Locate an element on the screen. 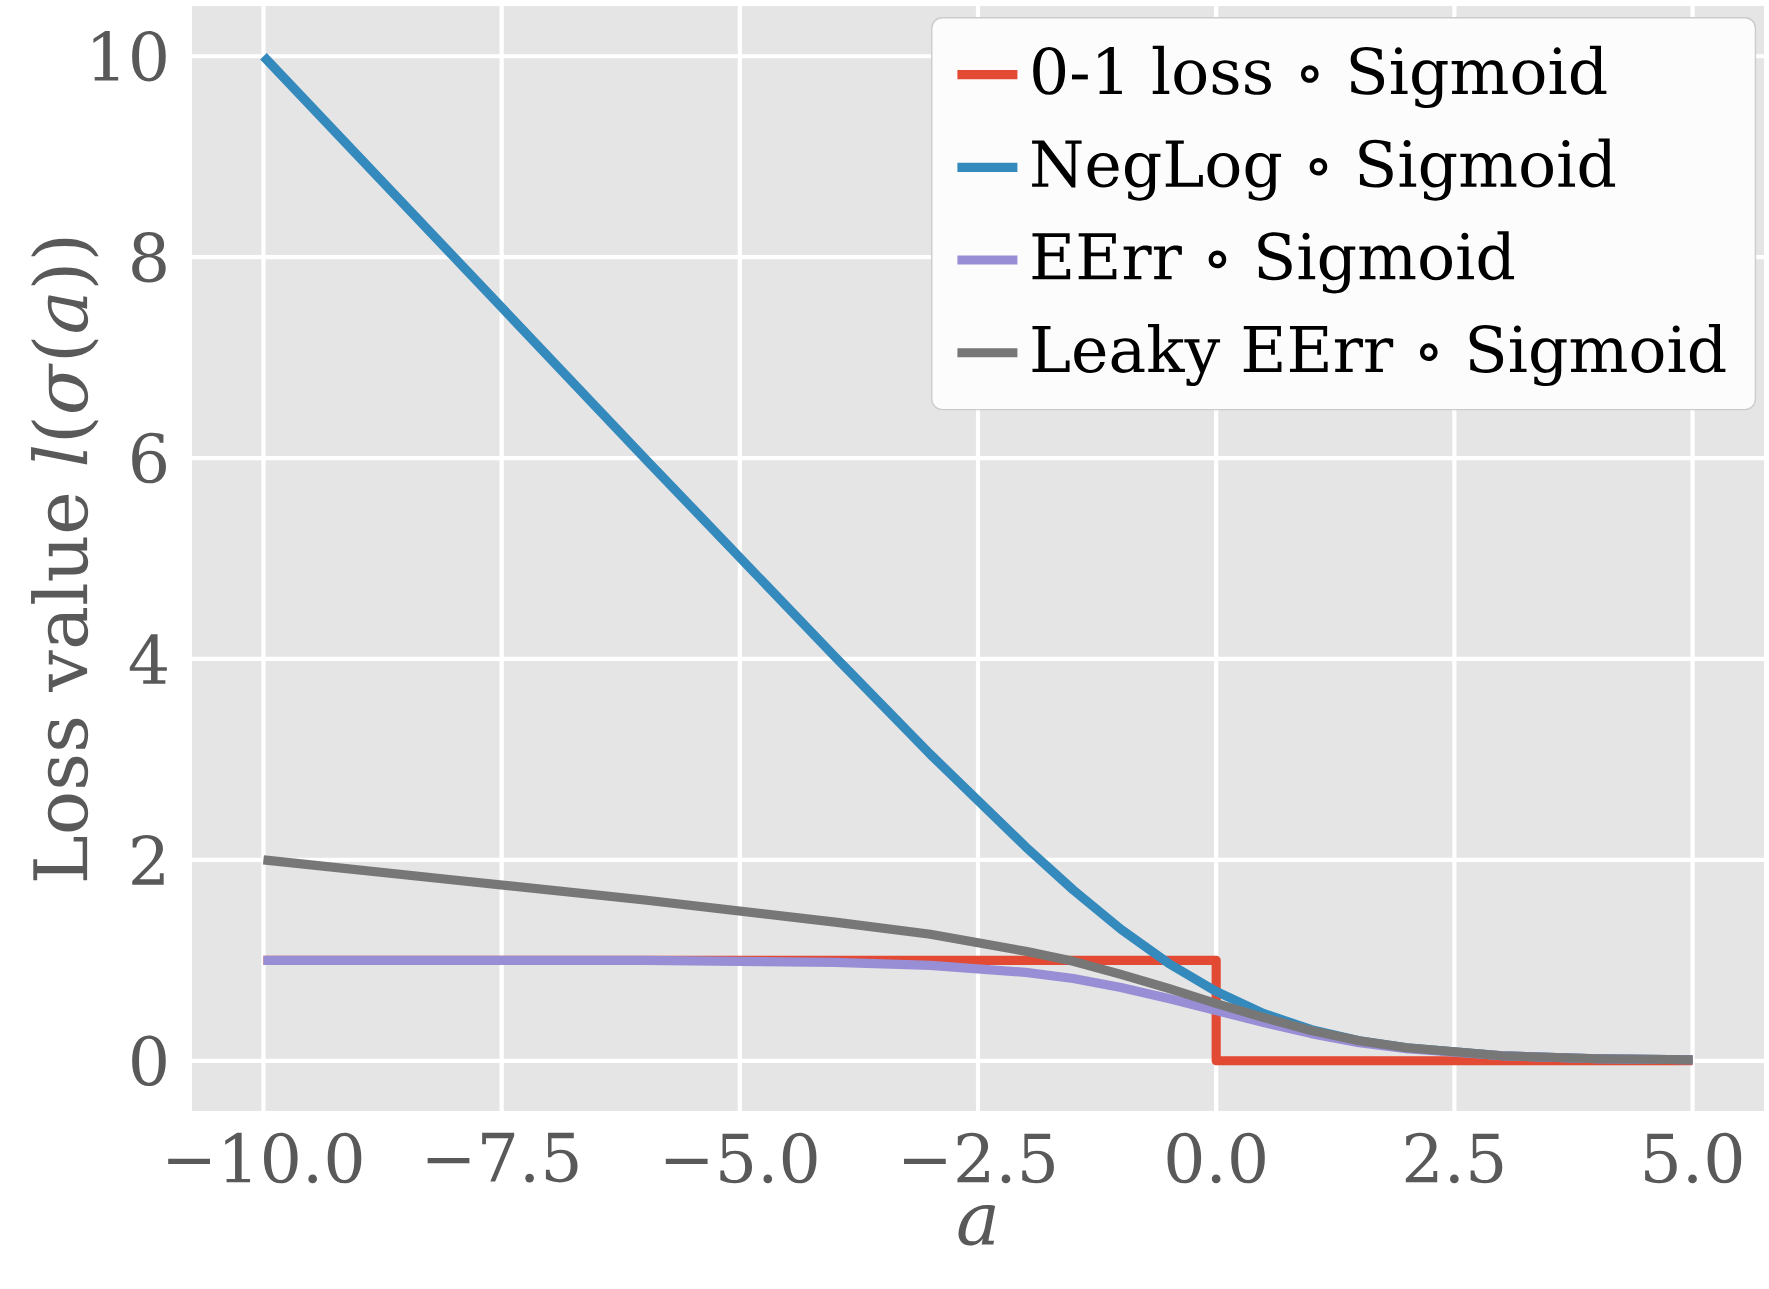 The height and width of the screenshot is (1289, 1769). legend-label: NegLog ∘ Sigmoid is located at coordinates (1324, 169).